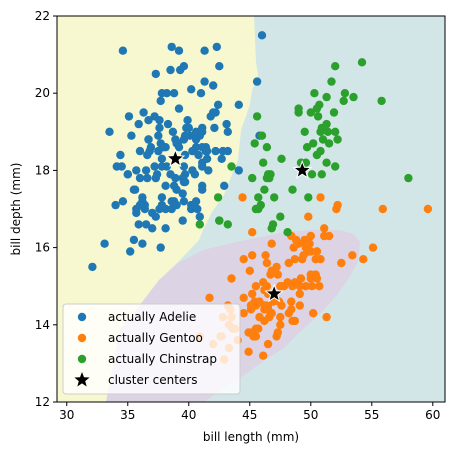  I want to click on y-tick-label: 22, so click(42, 16).